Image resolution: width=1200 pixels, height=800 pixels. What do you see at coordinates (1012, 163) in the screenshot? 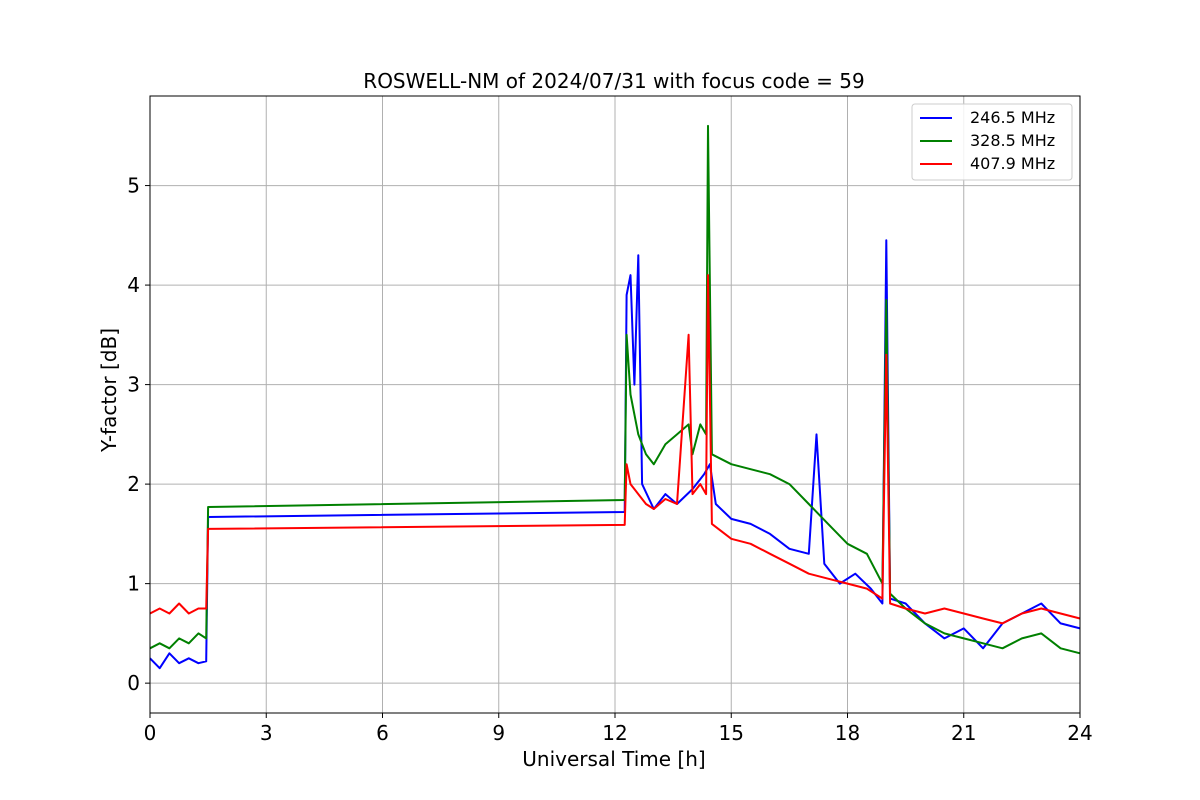
I see `legend-label: 407.9 MHz` at bounding box center [1012, 163].